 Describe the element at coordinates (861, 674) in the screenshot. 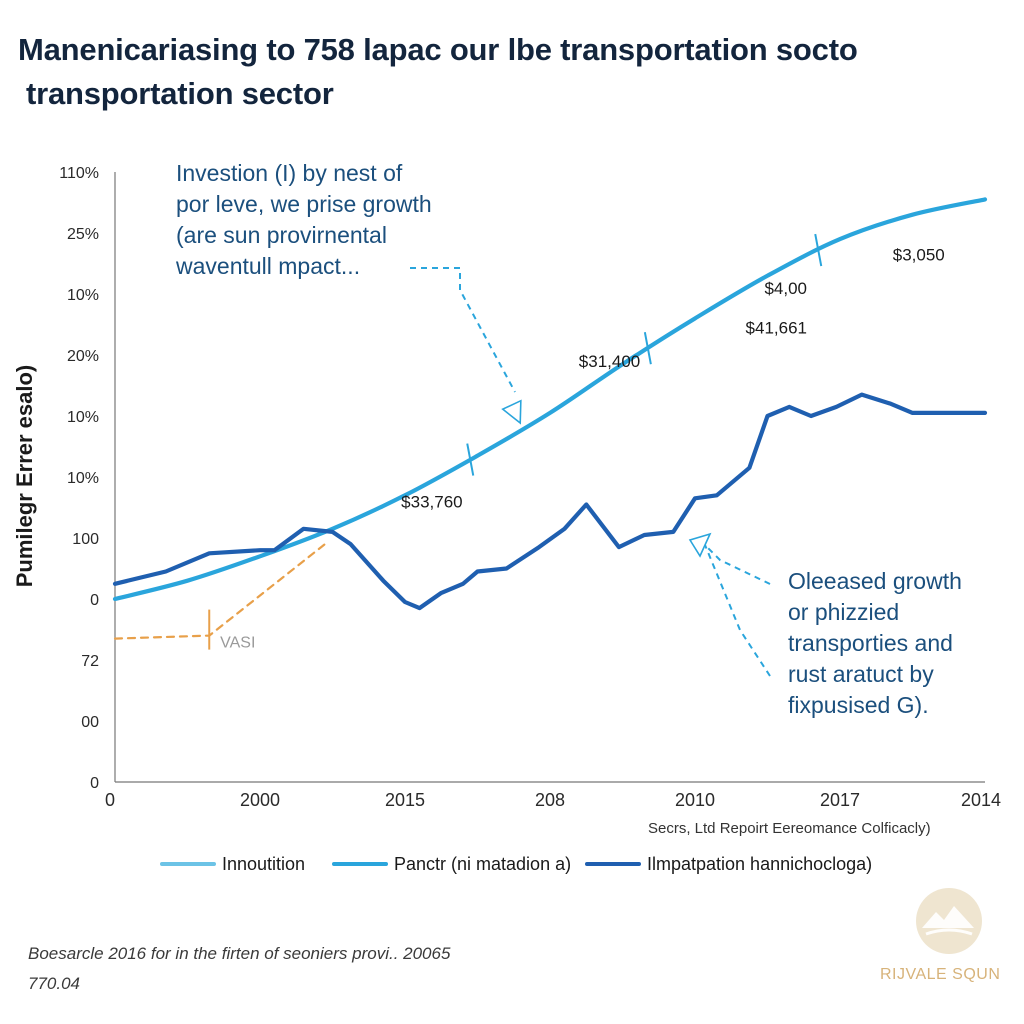

I see `annotation-right-line: rust aratuct by` at that location.